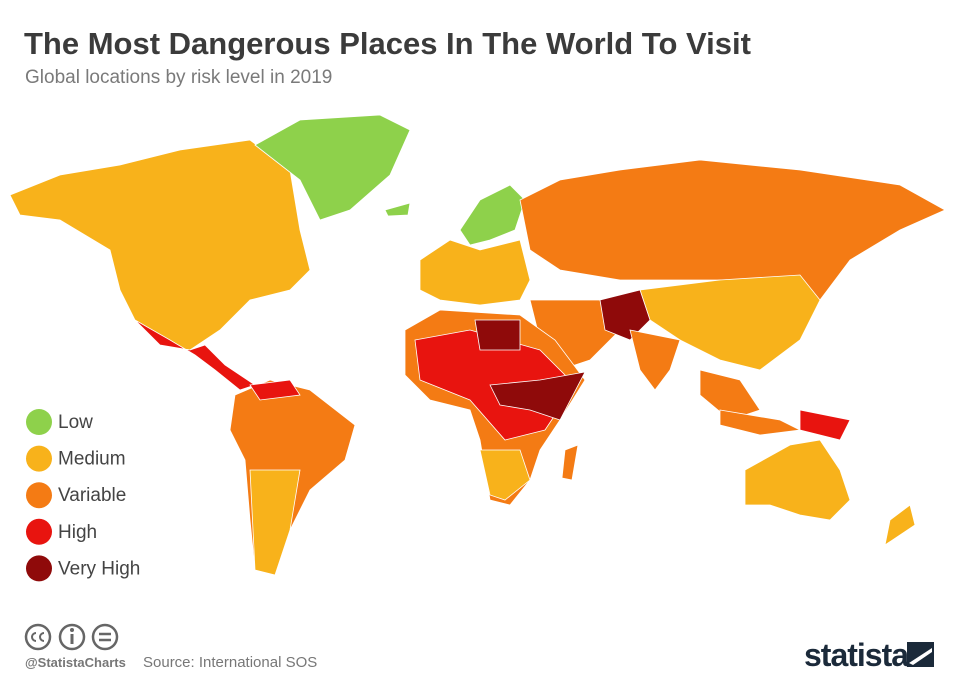 The height and width of the screenshot is (684, 960). What do you see at coordinates (537, 396) in the screenshot?
I see `somalia-sudan` at bounding box center [537, 396].